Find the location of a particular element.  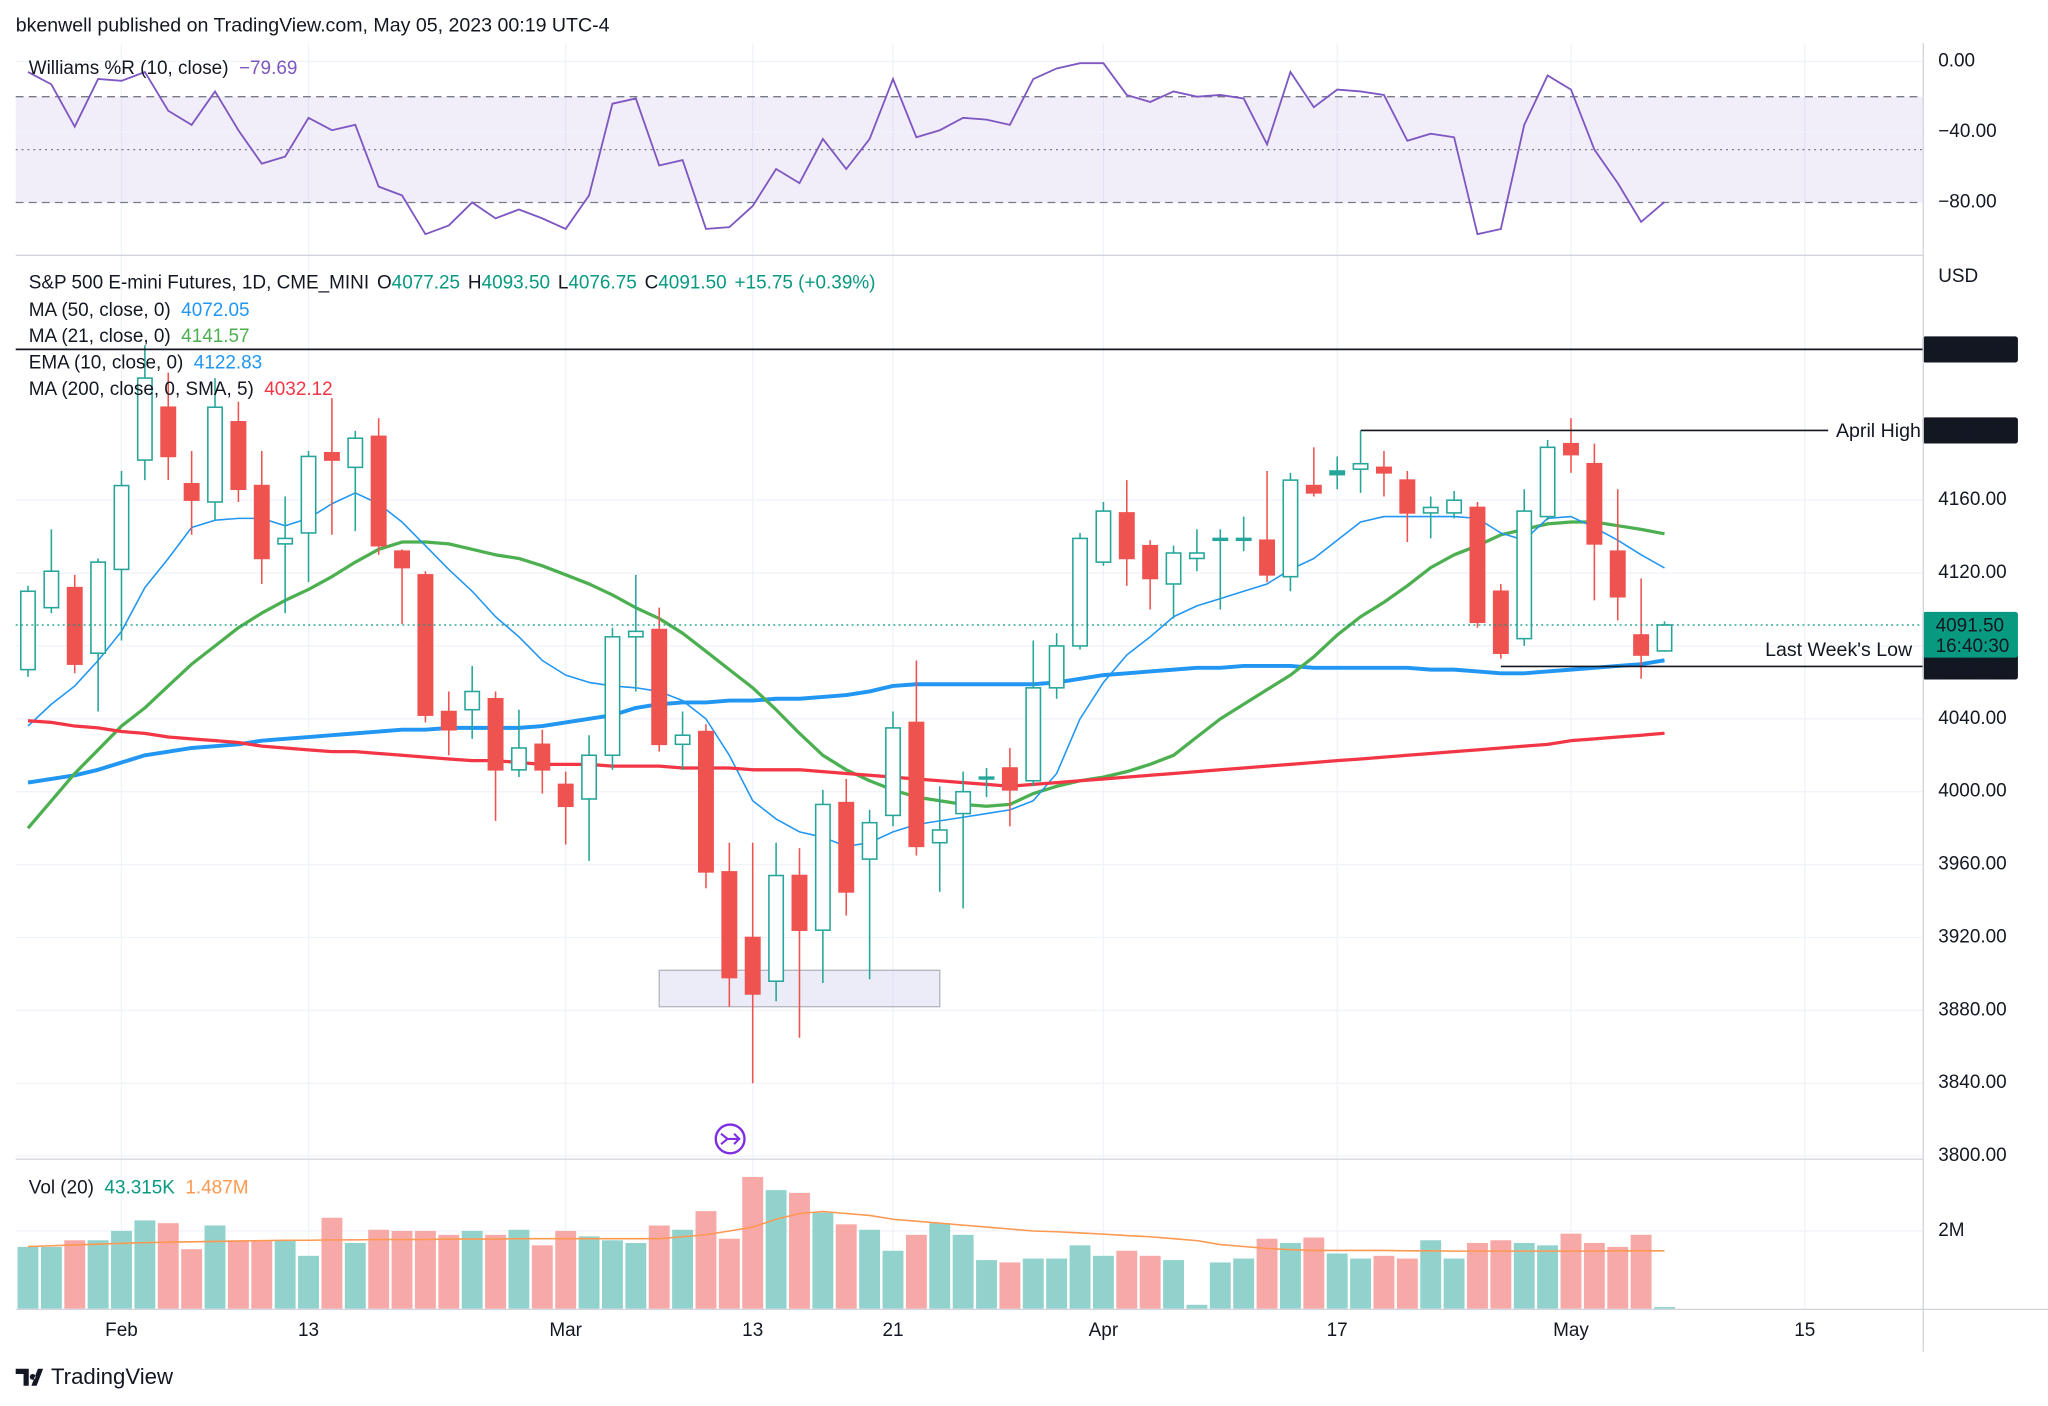

tradingview-logo: TradingView is located at coordinates (94, 1376).